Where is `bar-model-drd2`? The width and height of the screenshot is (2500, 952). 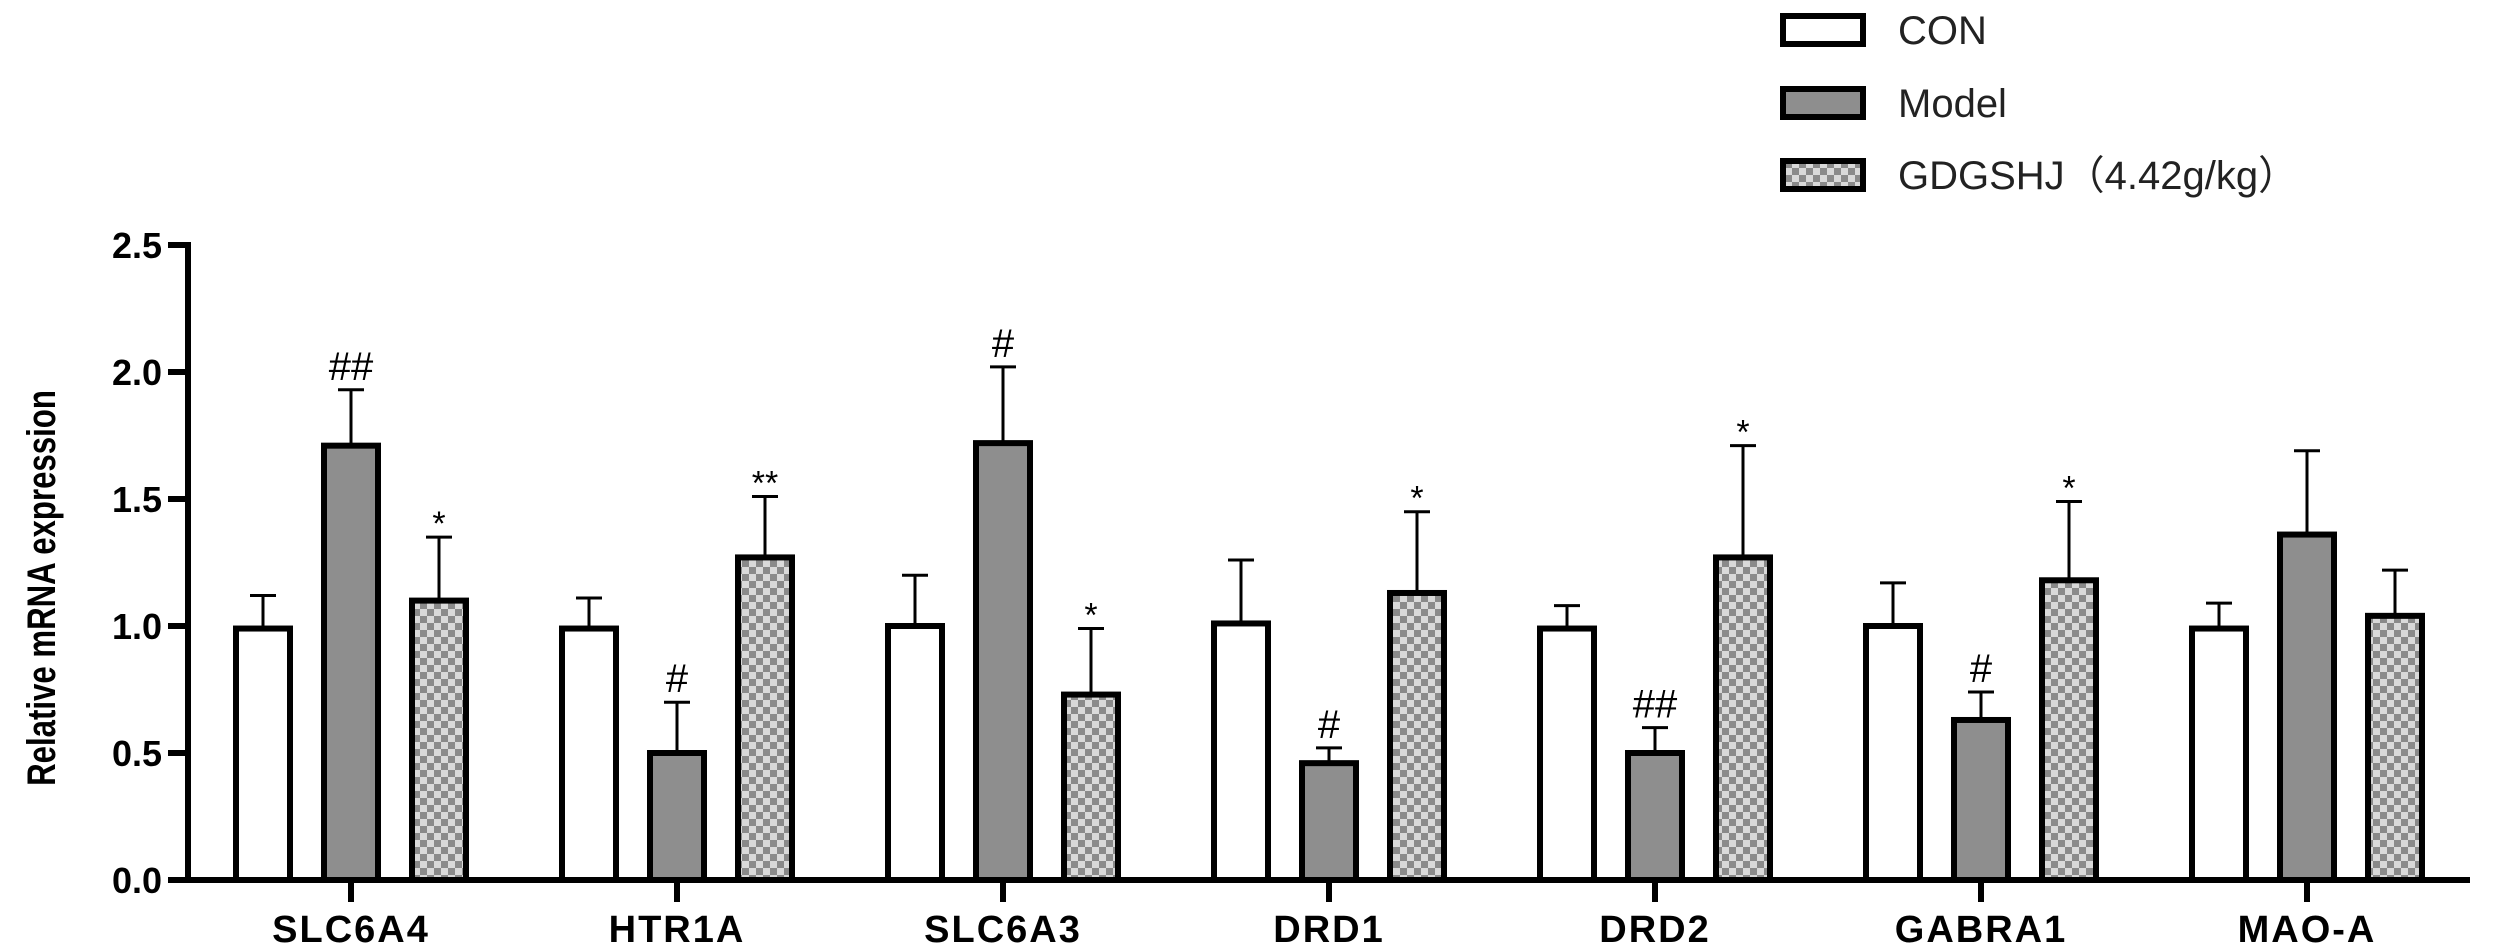 bar-model-drd2 is located at coordinates (1655, 816).